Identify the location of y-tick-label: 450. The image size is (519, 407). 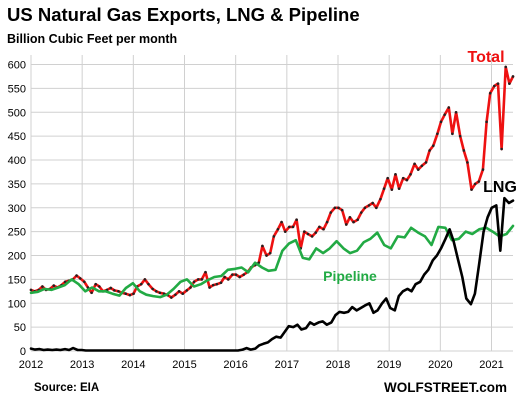
(17, 137).